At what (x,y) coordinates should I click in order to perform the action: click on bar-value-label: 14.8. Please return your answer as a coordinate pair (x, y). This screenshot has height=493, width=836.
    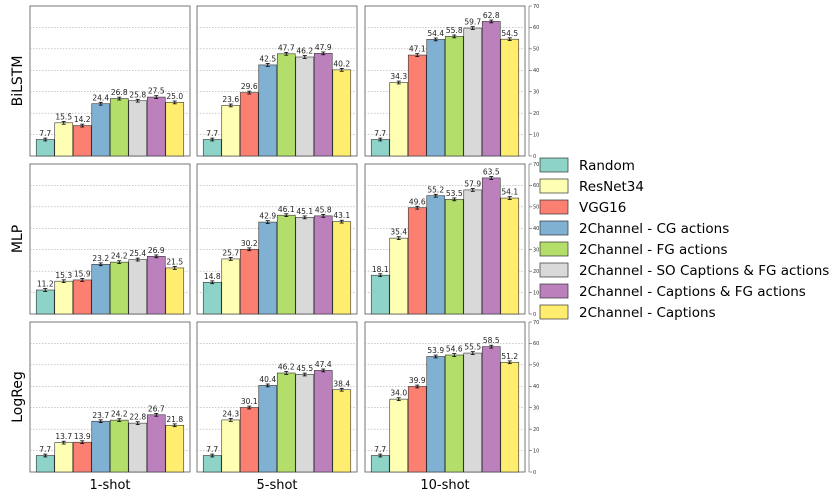
    Looking at the image, I should click on (212, 276).